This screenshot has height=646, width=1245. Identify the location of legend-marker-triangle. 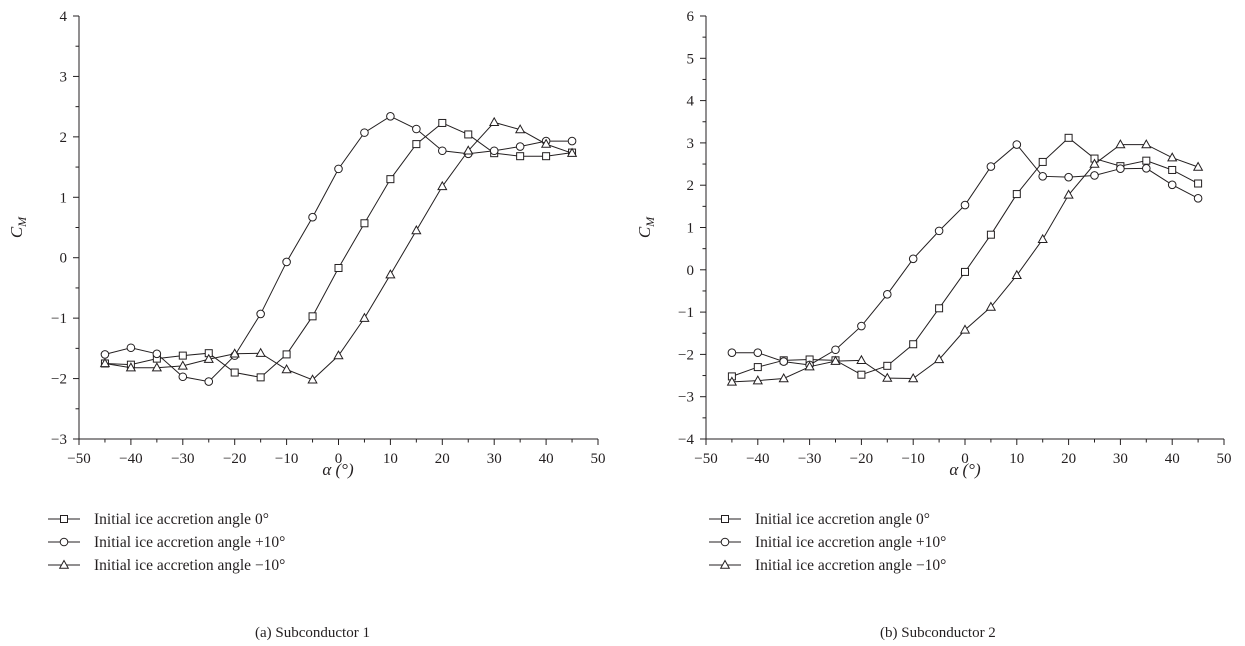
(64, 564).